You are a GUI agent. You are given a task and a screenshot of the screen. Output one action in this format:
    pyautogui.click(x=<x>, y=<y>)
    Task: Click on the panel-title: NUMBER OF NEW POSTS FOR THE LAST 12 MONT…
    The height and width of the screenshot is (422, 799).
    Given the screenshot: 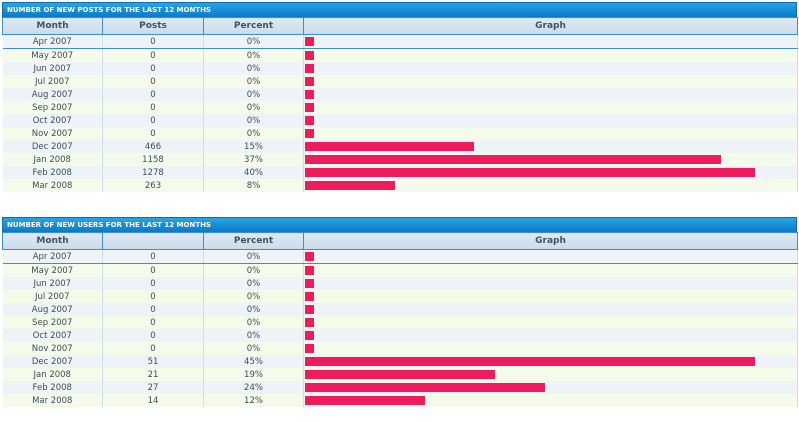 What is the action you would take?
    pyautogui.click(x=399, y=9)
    